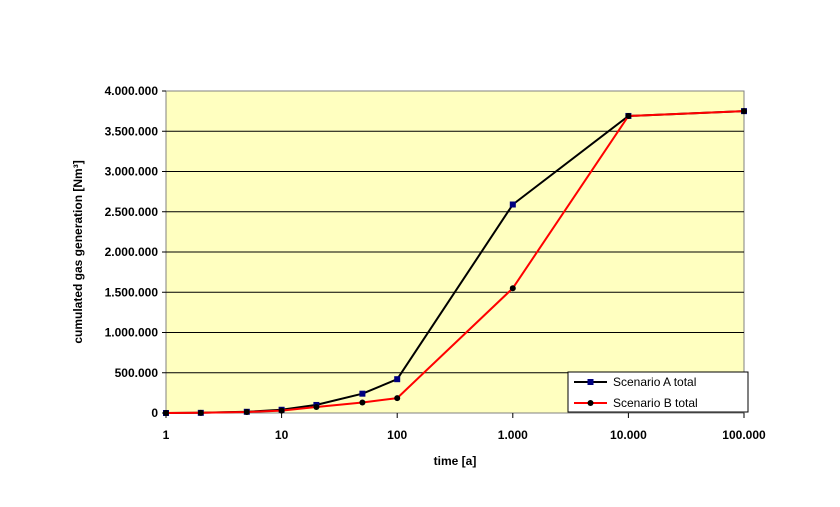 The height and width of the screenshot is (507, 840). I want to click on x-axis: 1 10 100 1.000 10.000 100.000, so click(464, 427).